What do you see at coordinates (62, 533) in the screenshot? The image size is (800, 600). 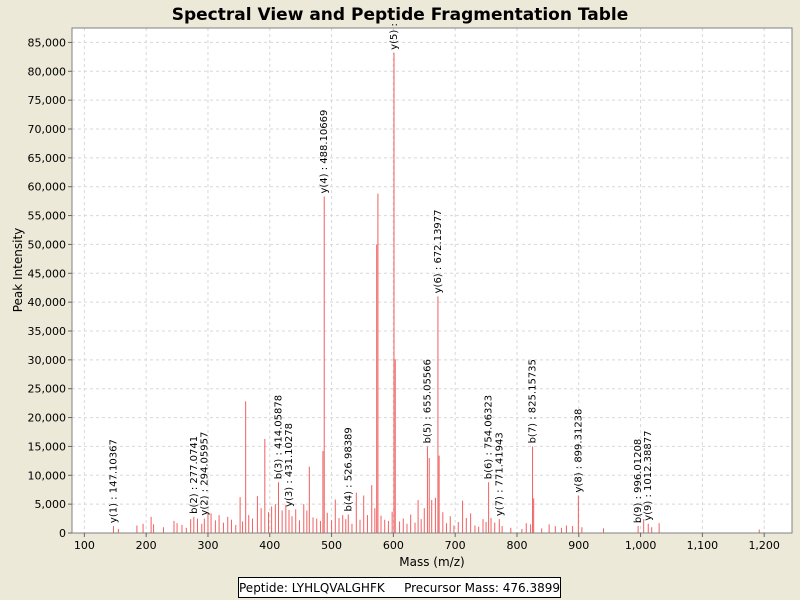 I see `y-tick-label: 0` at bounding box center [62, 533].